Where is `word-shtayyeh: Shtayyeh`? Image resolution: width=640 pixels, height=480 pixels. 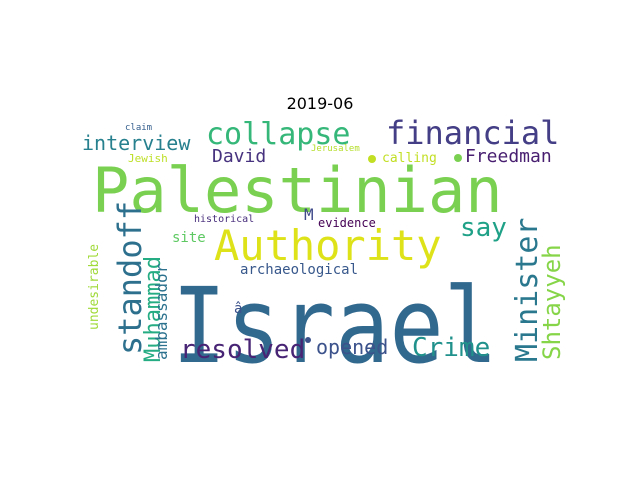 word-shtayyeh: Shtayyeh is located at coordinates (552, 302).